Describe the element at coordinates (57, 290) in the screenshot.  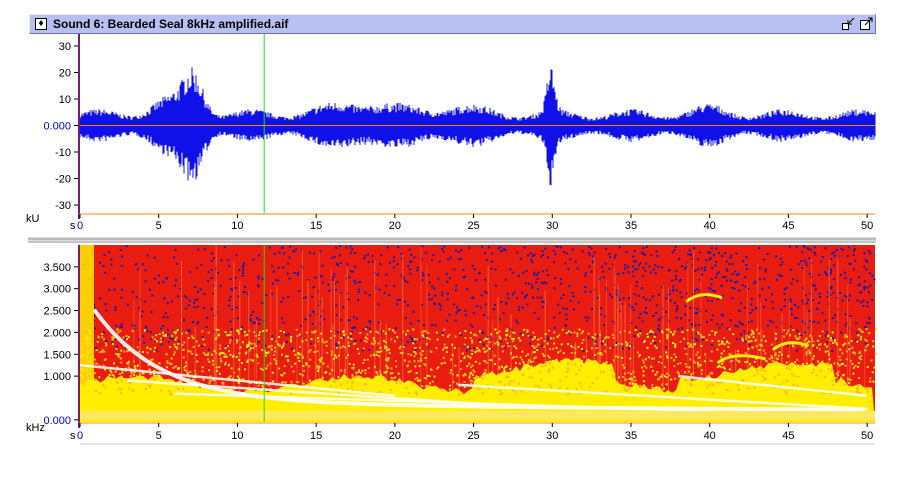
I see `frequency-tick-label: 3.000` at that location.